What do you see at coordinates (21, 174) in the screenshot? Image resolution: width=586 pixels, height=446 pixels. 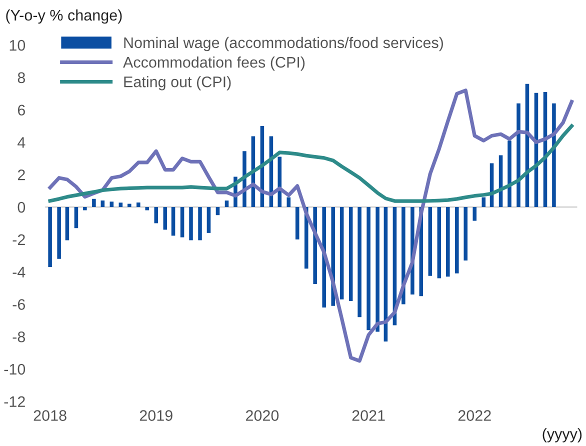 I see `y-tick-label: 2` at bounding box center [21, 174].